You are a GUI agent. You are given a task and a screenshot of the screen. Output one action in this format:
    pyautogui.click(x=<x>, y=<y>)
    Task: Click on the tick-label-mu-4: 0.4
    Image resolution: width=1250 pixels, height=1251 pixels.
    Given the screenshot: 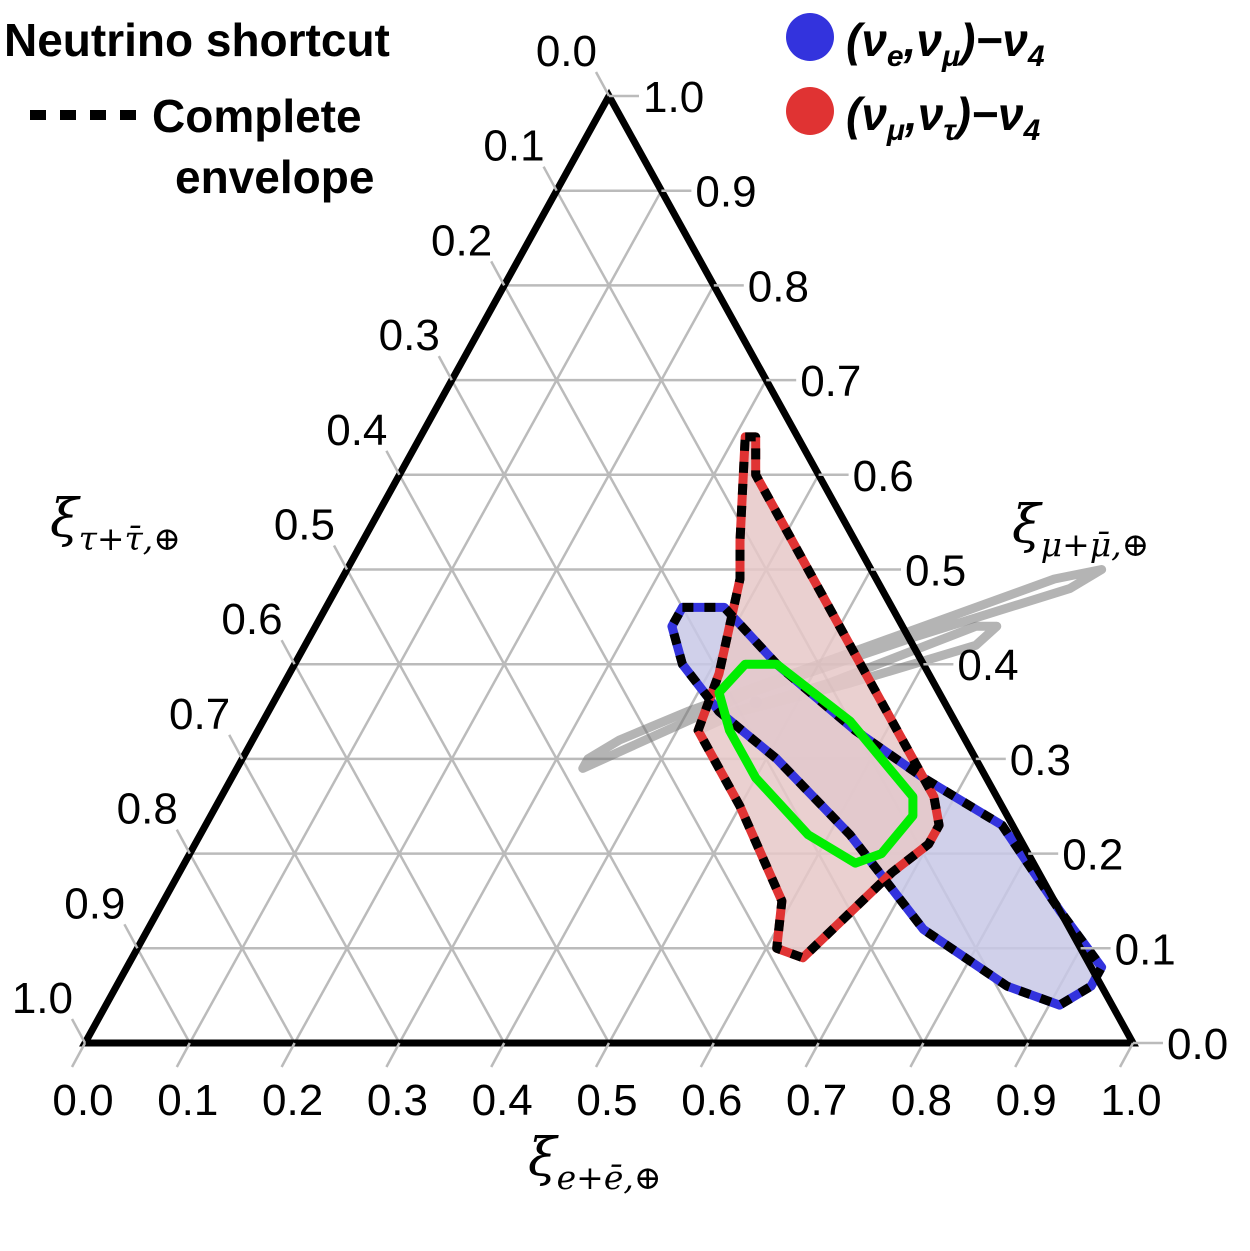 What is the action you would take?
    pyautogui.click(x=987, y=665)
    